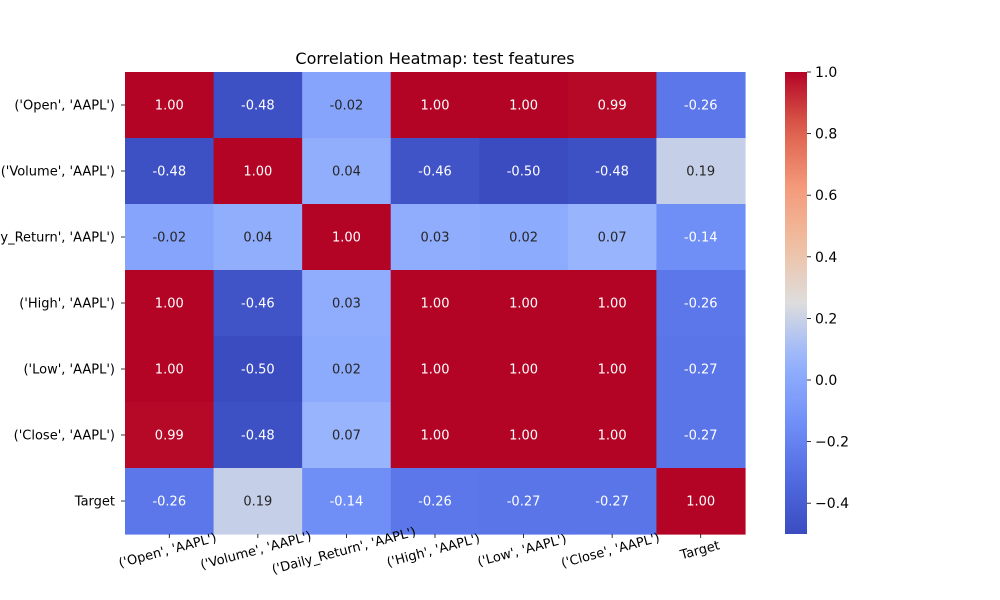 The height and width of the screenshot is (600, 1000). Describe the element at coordinates (817, 299) in the screenshot. I see `colorbar: −0.4 −0.2 0.0 0.2 0.4 0.6 0.8 1.0` at that location.